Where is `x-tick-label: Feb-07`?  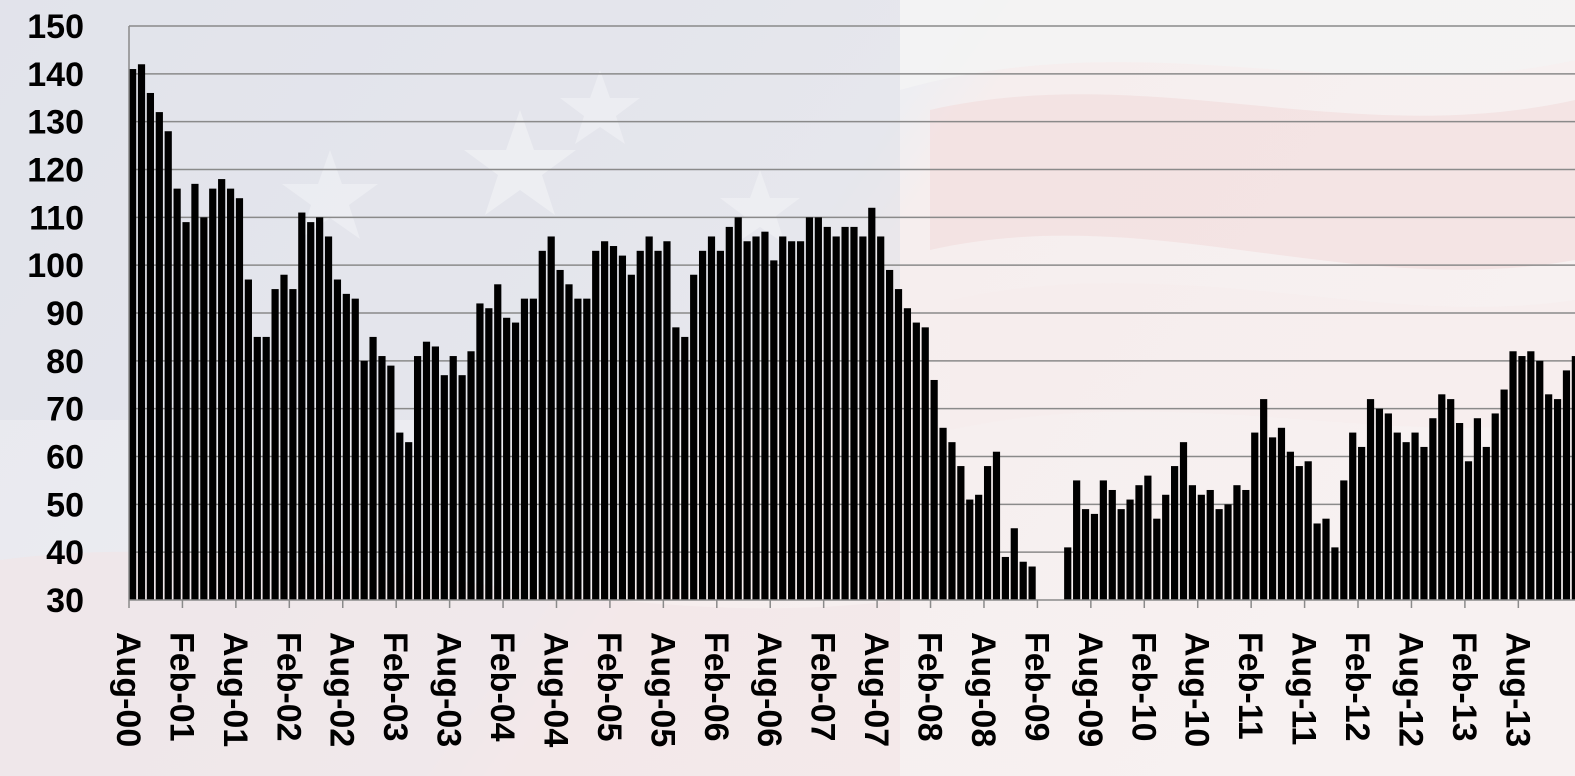
x-tick-label: Feb-07 is located at coordinates (823, 687).